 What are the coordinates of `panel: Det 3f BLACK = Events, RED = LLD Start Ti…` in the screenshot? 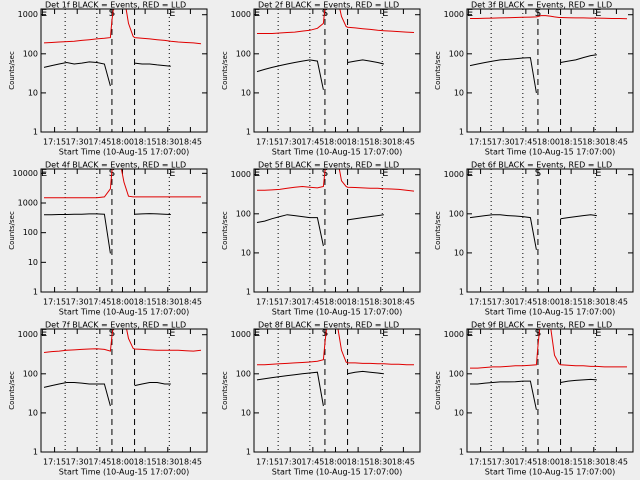 It's located at (534, 79).